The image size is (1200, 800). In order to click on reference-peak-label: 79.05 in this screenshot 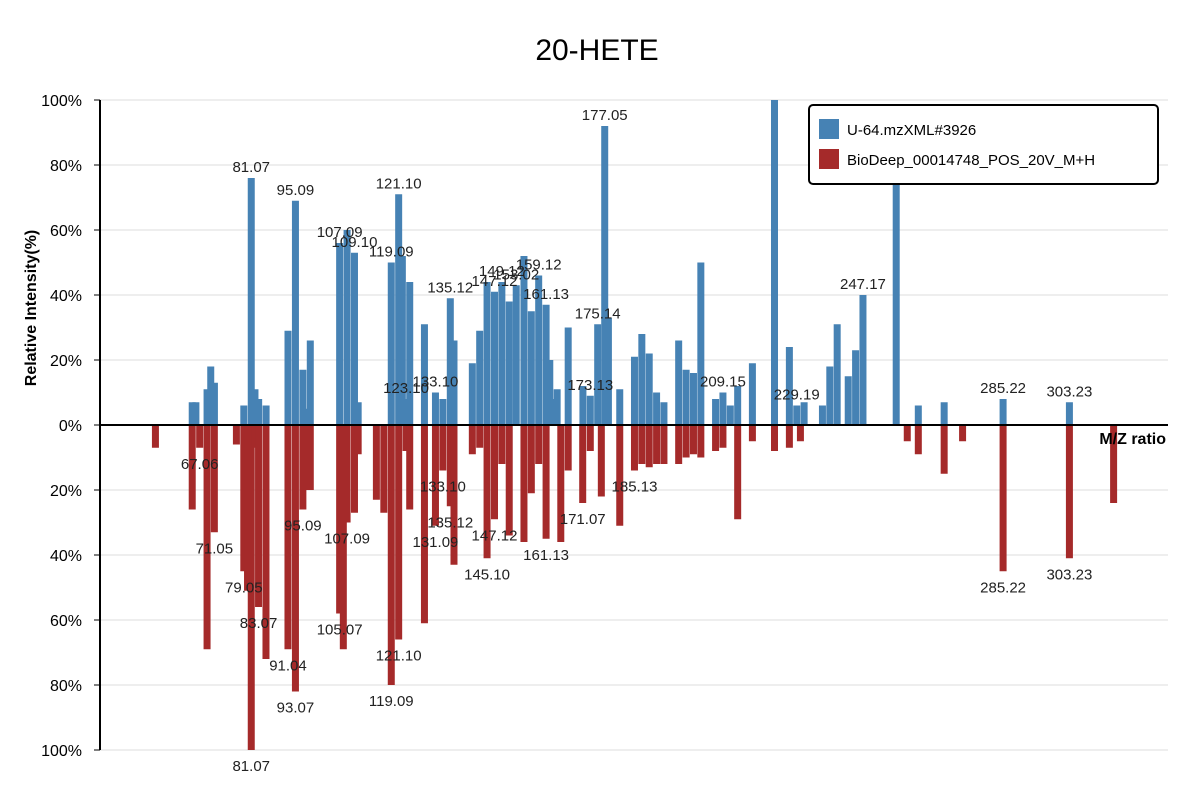, I will do `click(244, 587)`.